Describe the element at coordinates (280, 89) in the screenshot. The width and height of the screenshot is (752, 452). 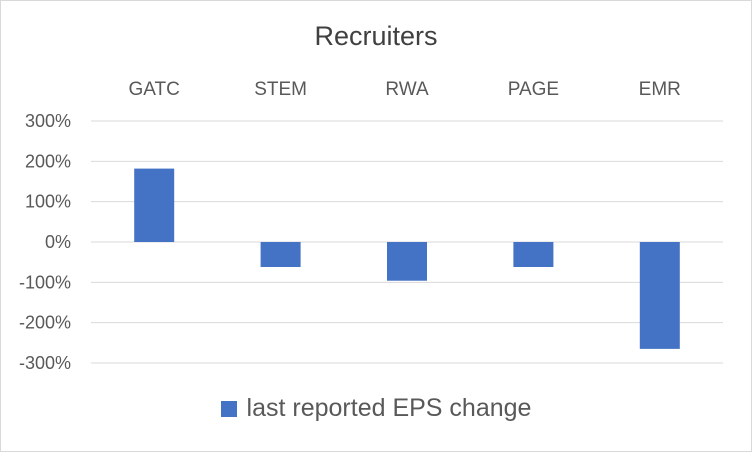
I see `category-label: STEM` at that location.